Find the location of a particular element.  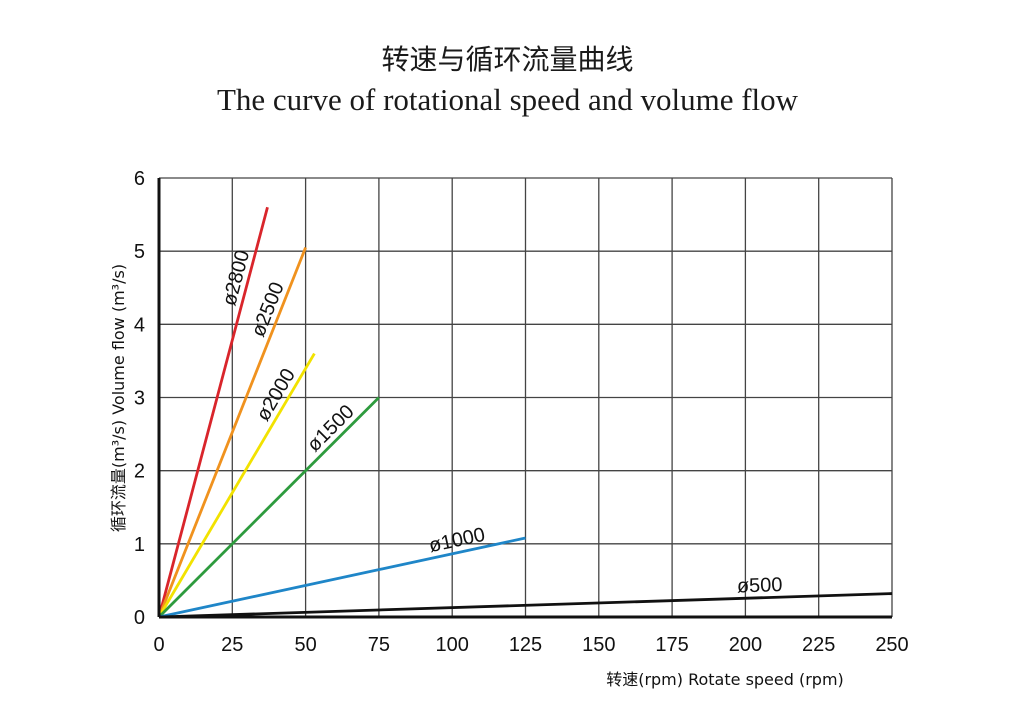

x-tick-label: 75 is located at coordinates (379, 645).